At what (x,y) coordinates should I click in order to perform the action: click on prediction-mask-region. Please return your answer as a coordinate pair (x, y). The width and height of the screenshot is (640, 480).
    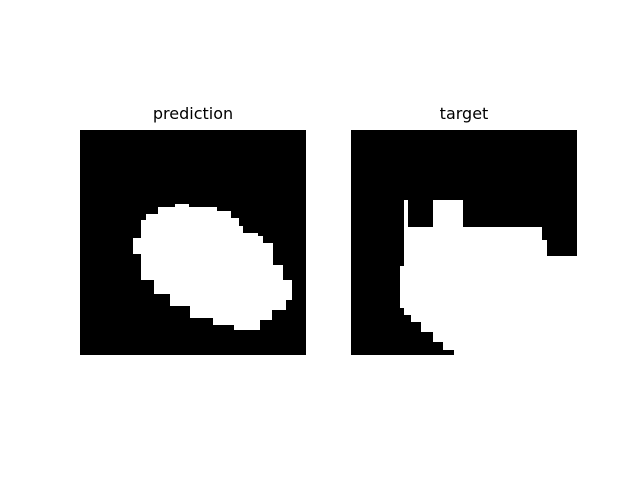
    Looking at the image, I should click on (212, 267).